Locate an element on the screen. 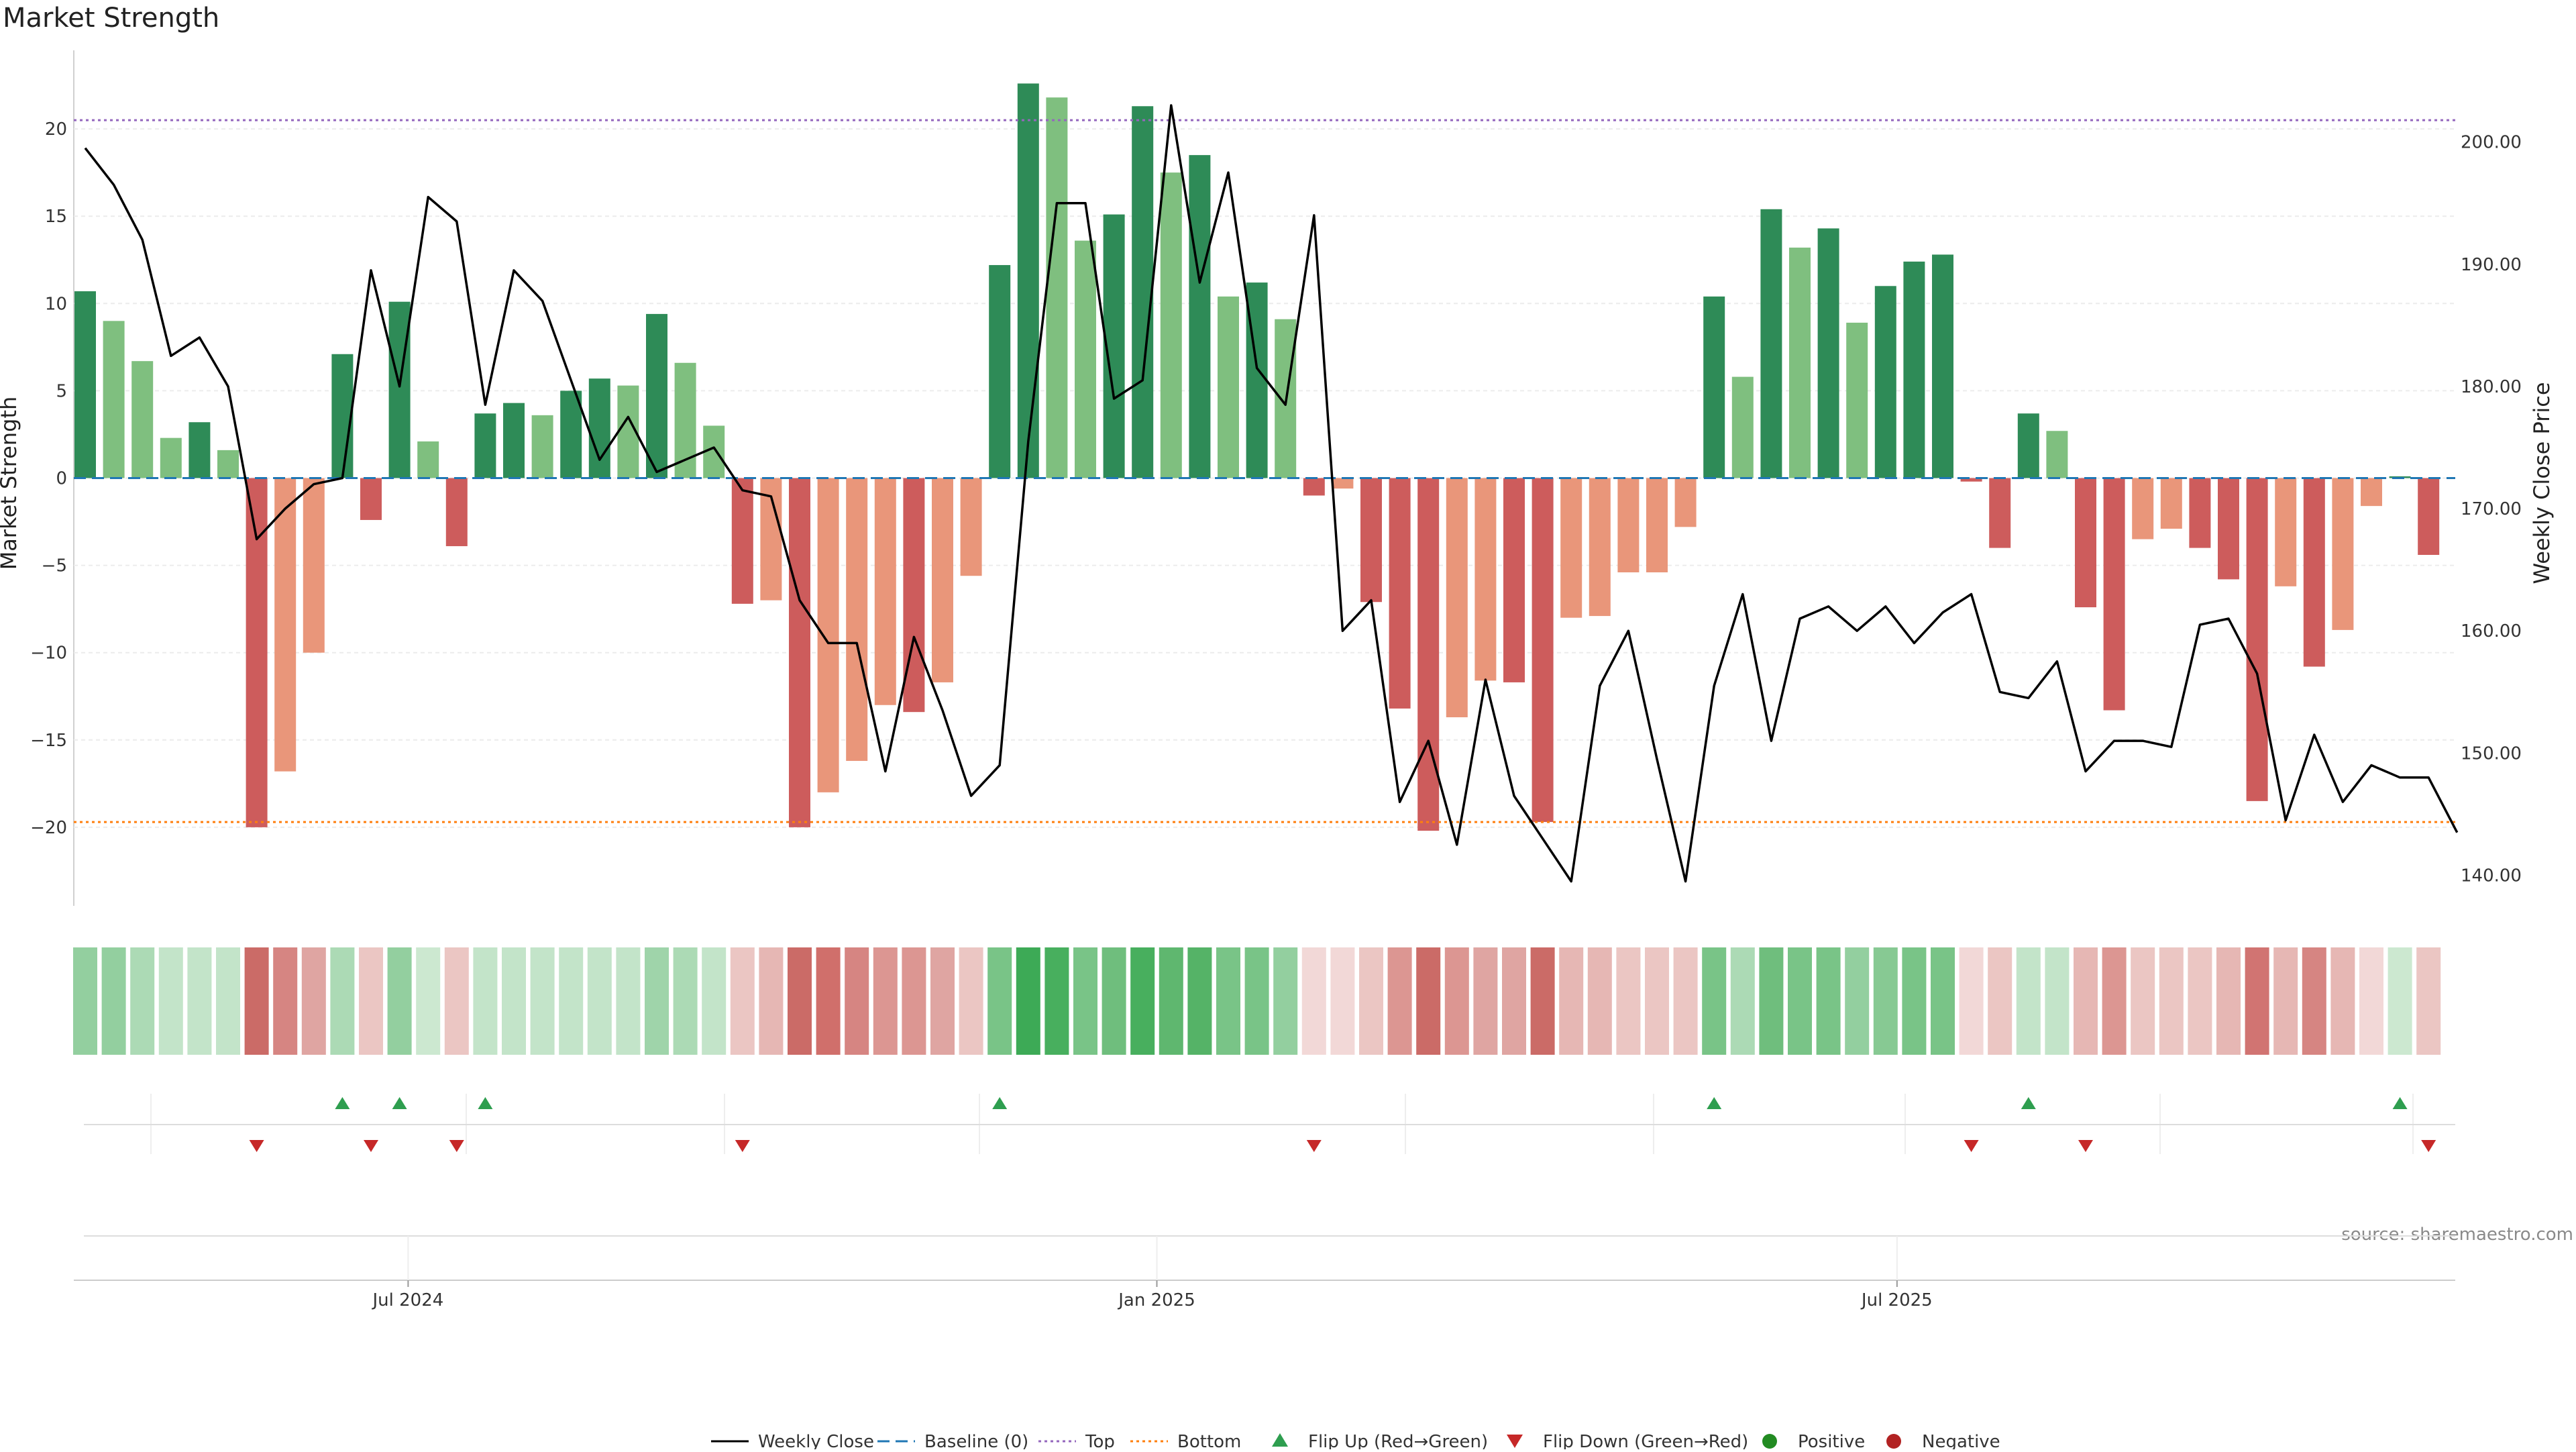 Image resolution: width=2576 pixels, height=1452 pixels. legend-label: Flip Down (Green→Red) is located at coordinates (1645, 1440).